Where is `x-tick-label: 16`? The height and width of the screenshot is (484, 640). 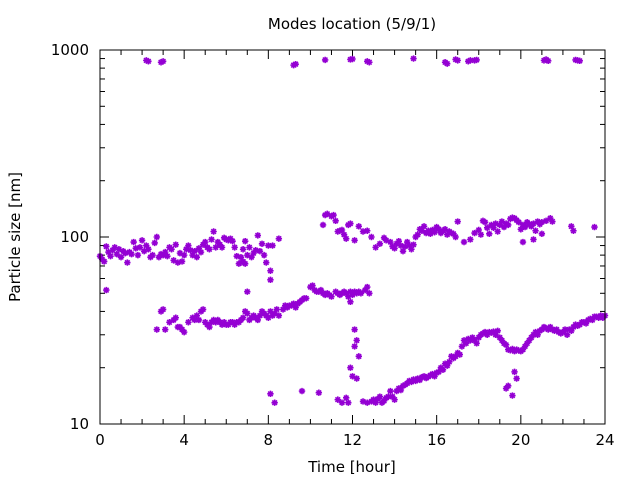
x-tick-label: 16 is located at coordinates (436, 440).